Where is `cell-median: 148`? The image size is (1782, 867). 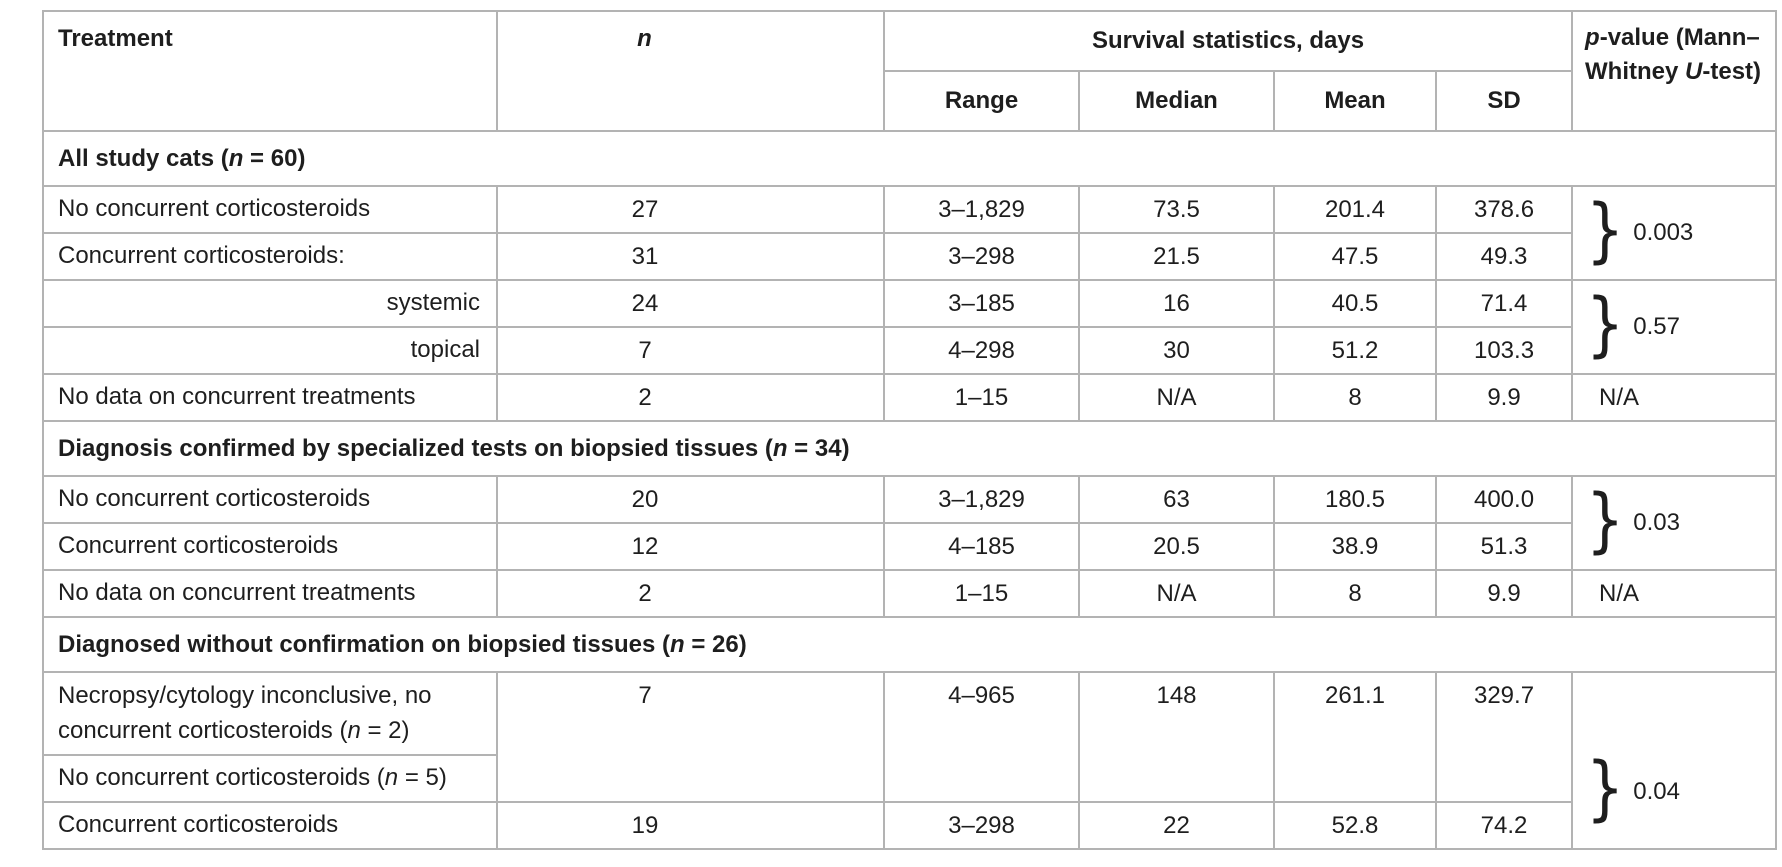
cell-median: 148 is located at coordinates (1176, 737).